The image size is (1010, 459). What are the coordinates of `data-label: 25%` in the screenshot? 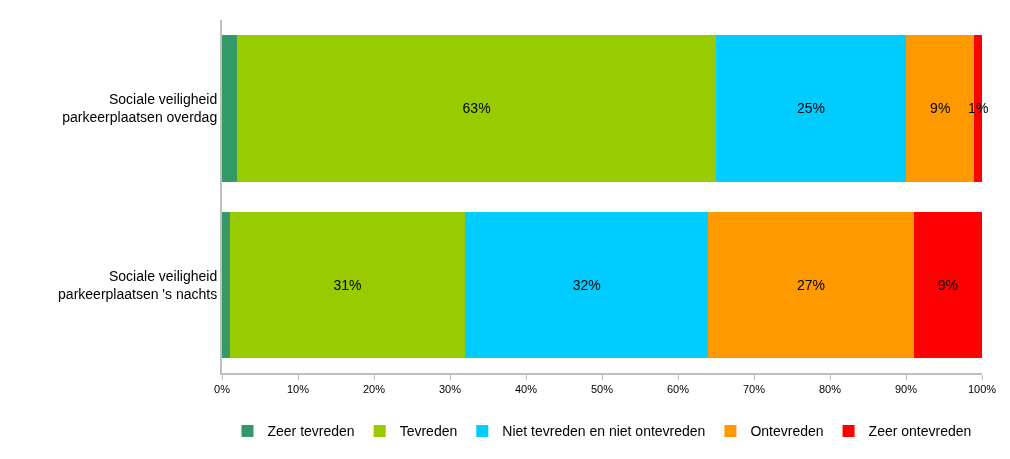 It's located at (811, 108).